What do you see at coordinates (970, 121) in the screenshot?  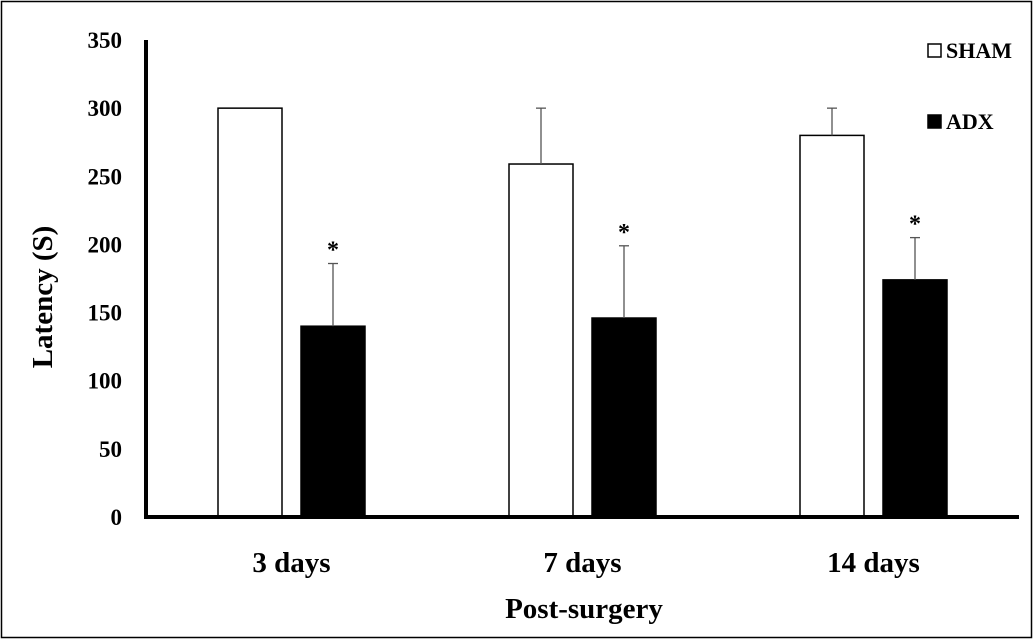 I see `legend-label-adx: ADX` at bounding box center [970, 121].